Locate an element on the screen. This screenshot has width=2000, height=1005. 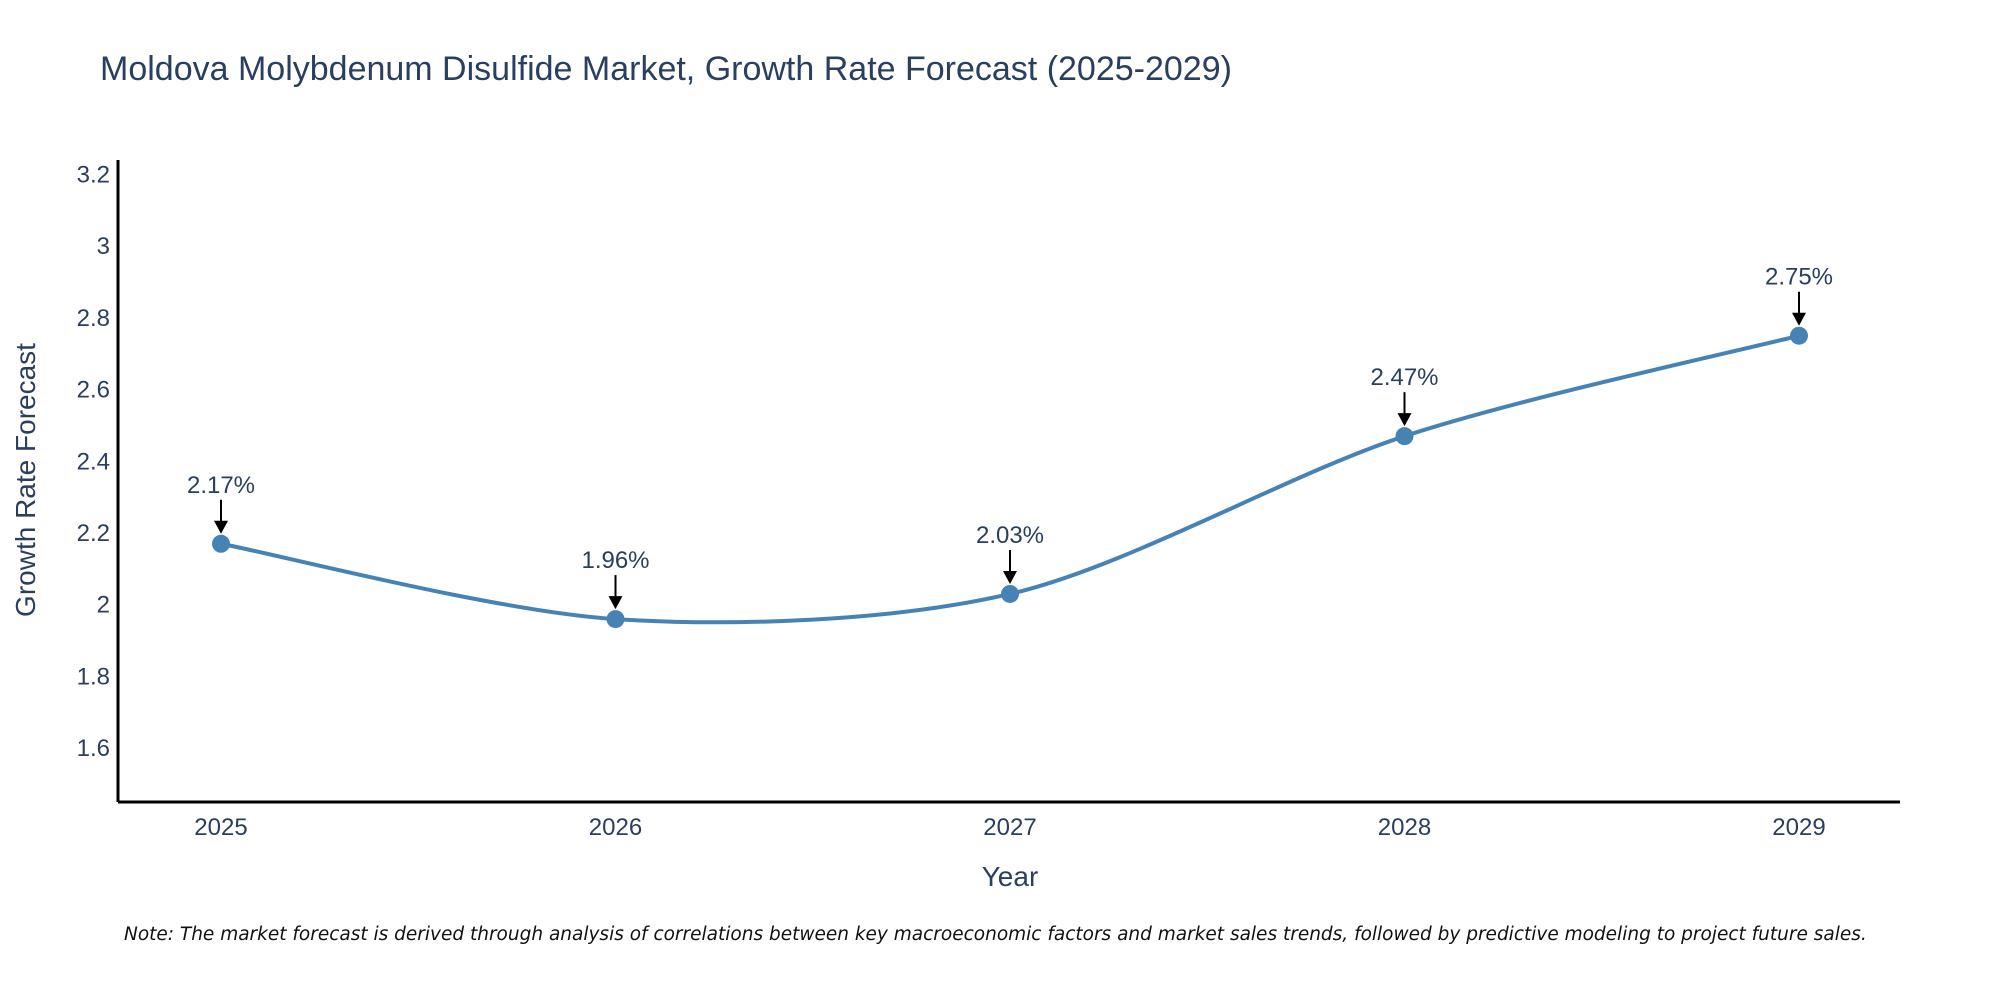
y-tick-label: 2 is located at coordinates (103, 605).